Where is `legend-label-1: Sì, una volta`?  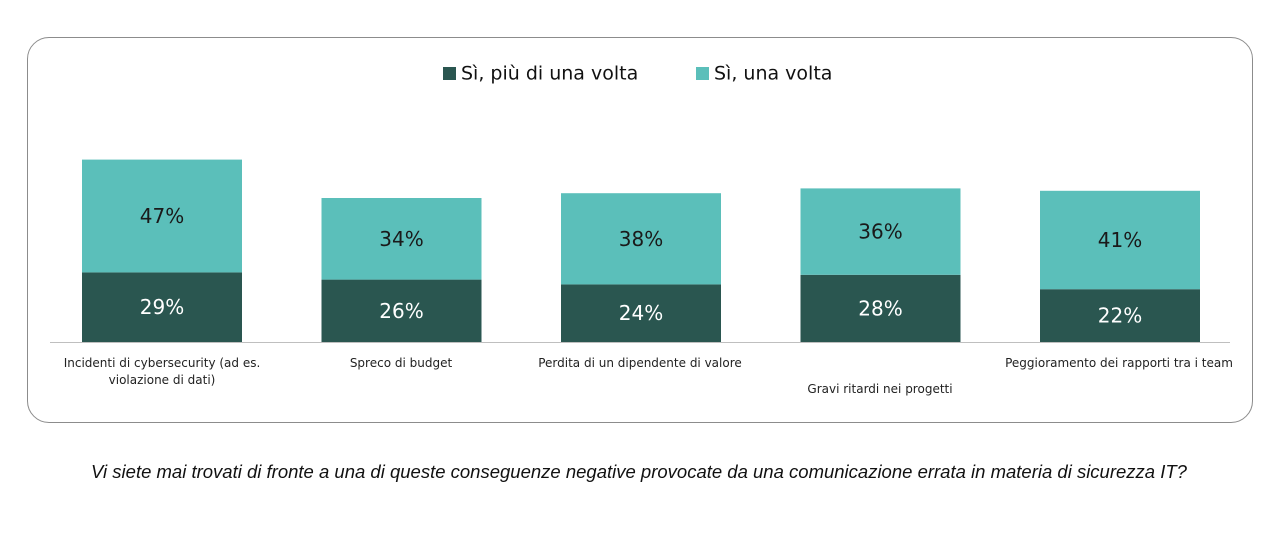
legend-label-1: Sì, una volta is located at coordinates (773, 74).